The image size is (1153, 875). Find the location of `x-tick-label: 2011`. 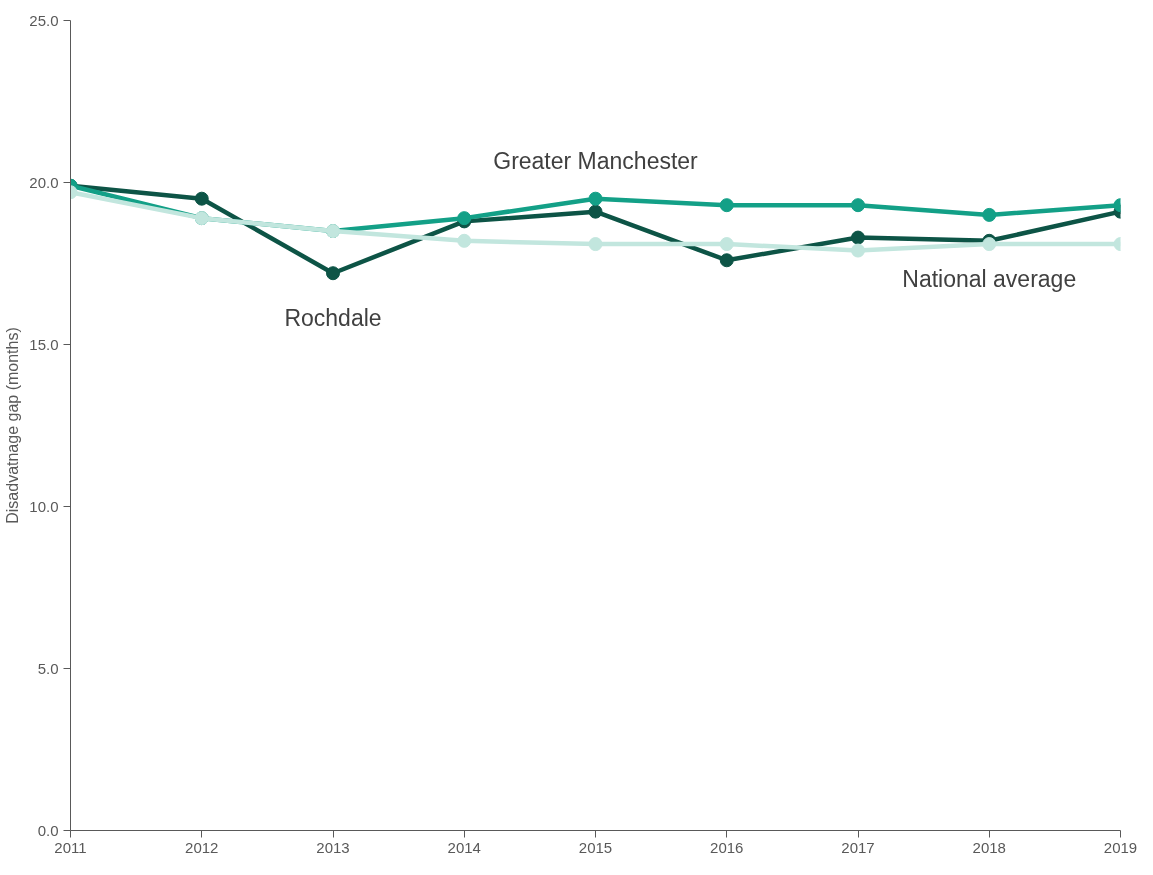

x-tick-label: 2011 is located at coordinates (70, 847).